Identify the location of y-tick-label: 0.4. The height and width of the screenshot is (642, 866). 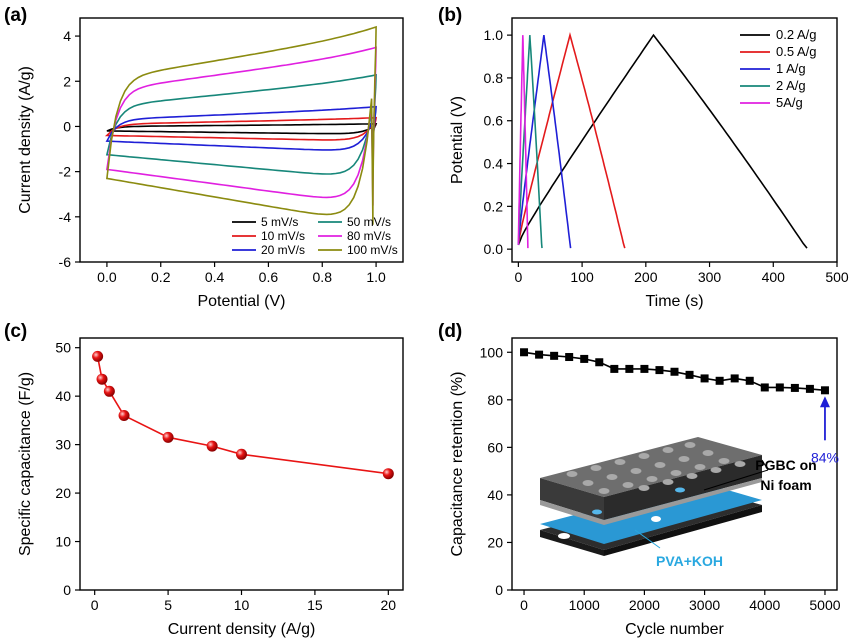
(494, 164).